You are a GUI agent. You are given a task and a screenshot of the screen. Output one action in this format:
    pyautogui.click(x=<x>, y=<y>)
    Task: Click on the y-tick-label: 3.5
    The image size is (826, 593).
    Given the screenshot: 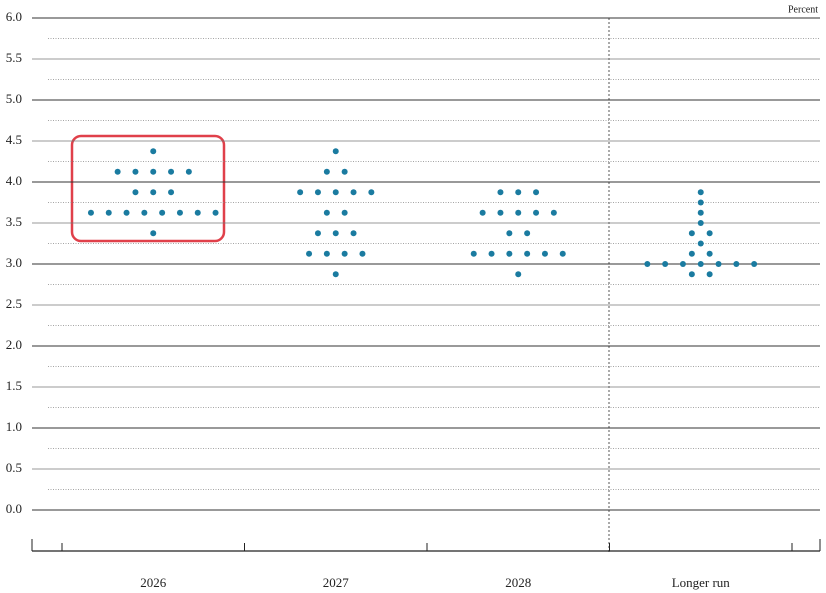 What is the action you would take?
    pyautogui.click(x=14, y=221)
    